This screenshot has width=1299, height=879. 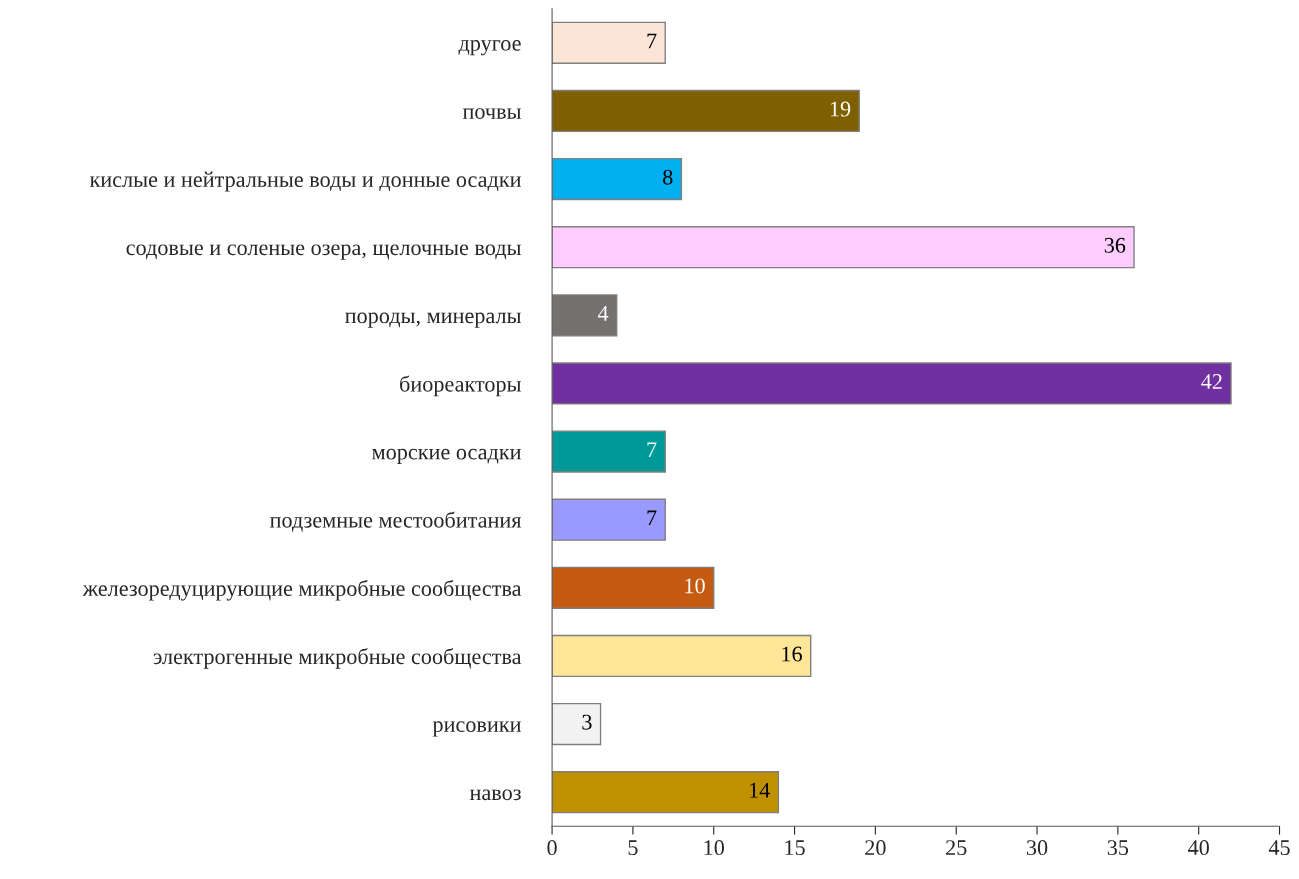 What do you see at coordinates (668, 177) in the screenshot?
I see `data-label: 8` at bounding box center [668, 177].